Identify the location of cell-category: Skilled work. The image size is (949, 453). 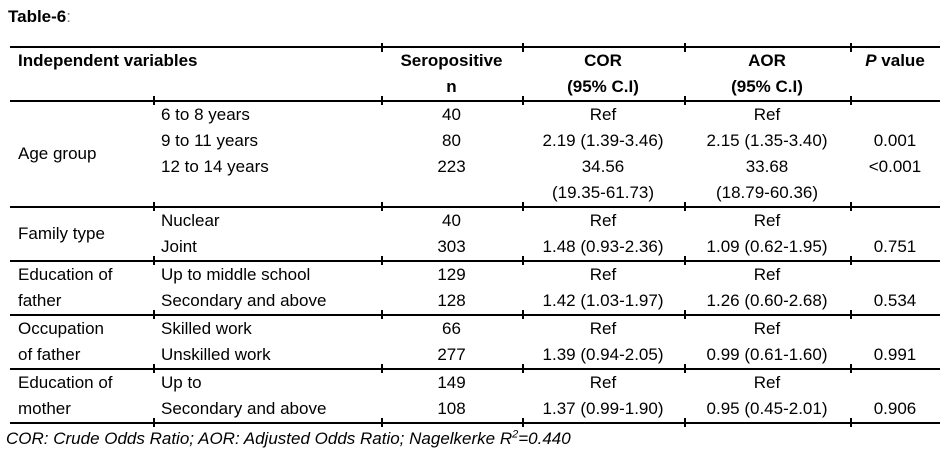
(206, 328).